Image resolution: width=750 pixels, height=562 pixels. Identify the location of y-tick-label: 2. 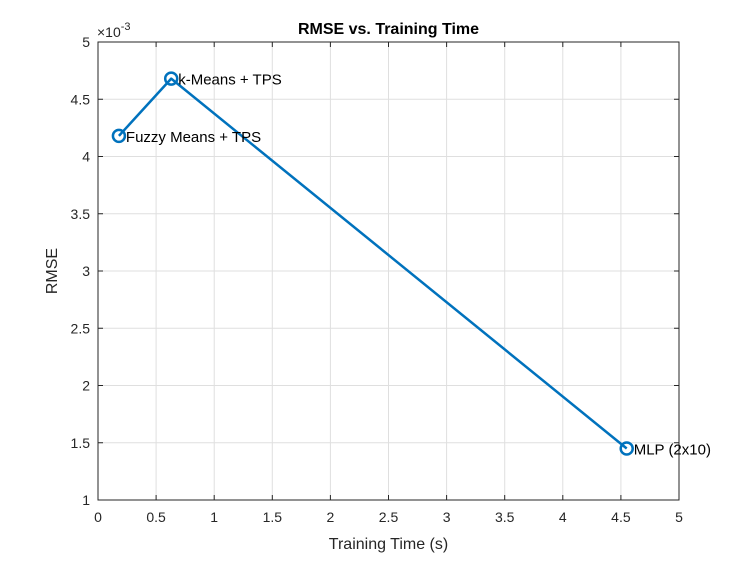
(86, 386).